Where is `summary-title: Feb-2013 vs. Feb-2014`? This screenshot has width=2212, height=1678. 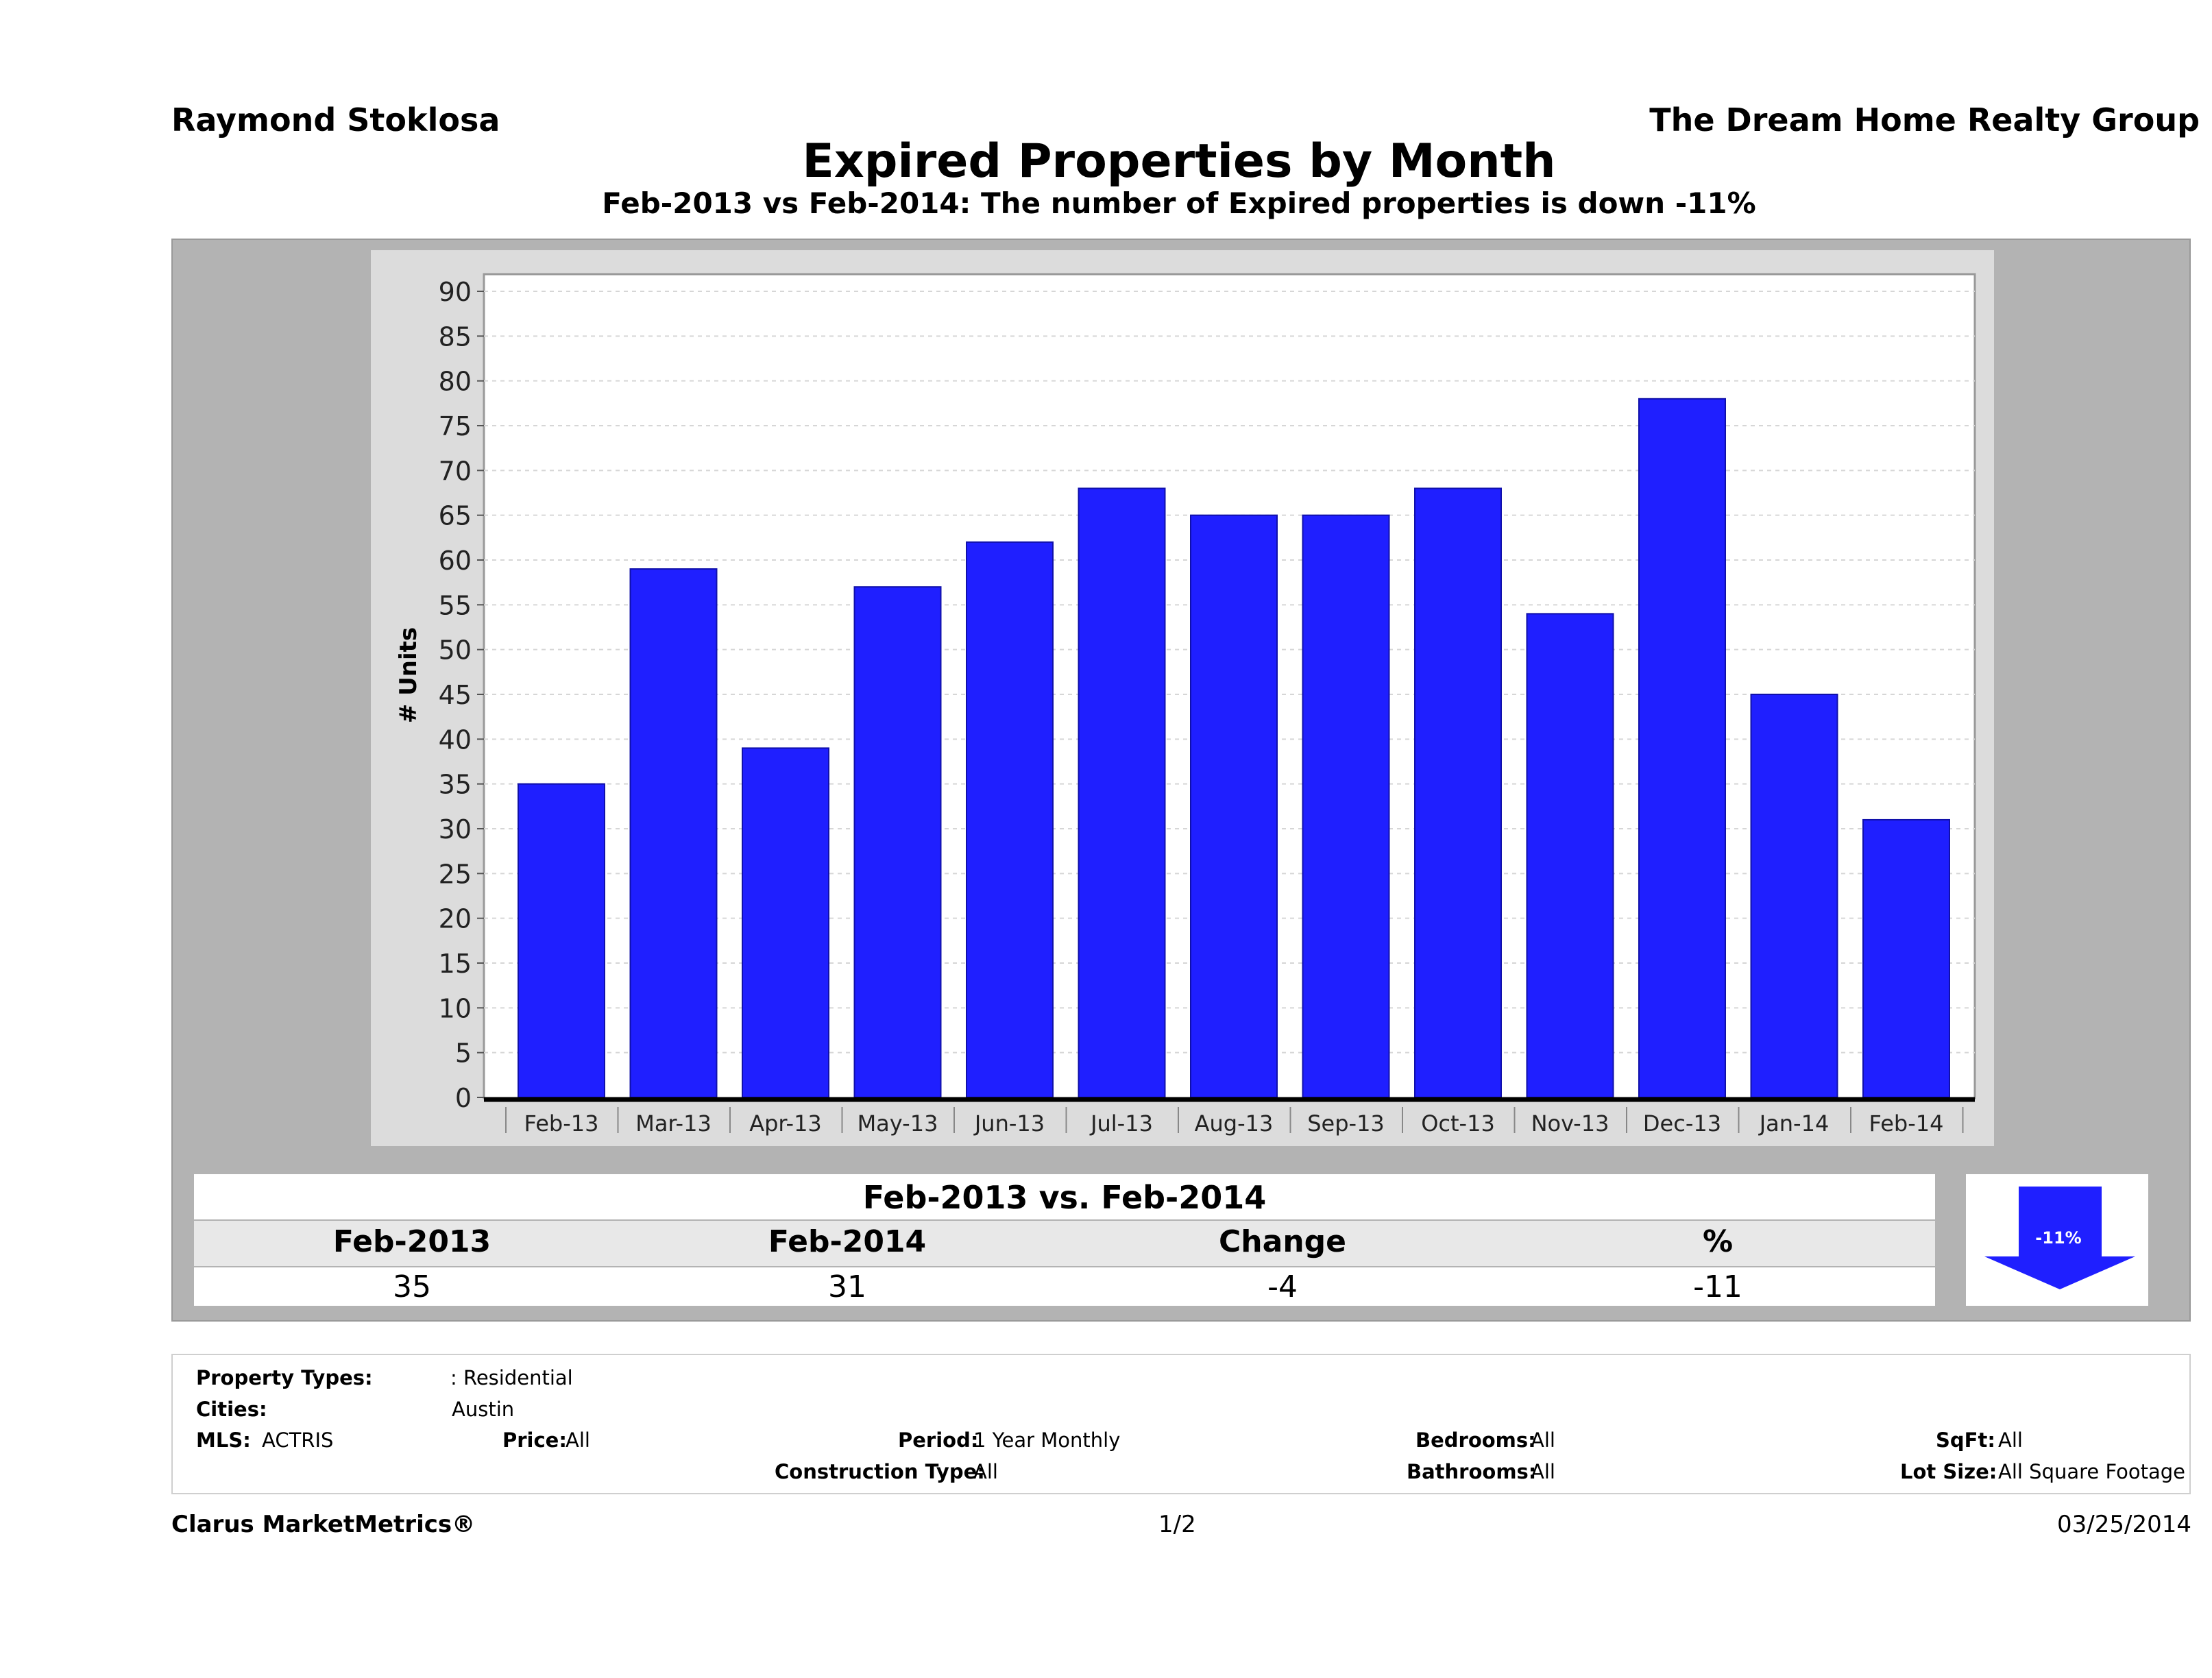 summary-title: Feb-2013 vs. Feb-2014 is located at coordinates (1064, 1197).